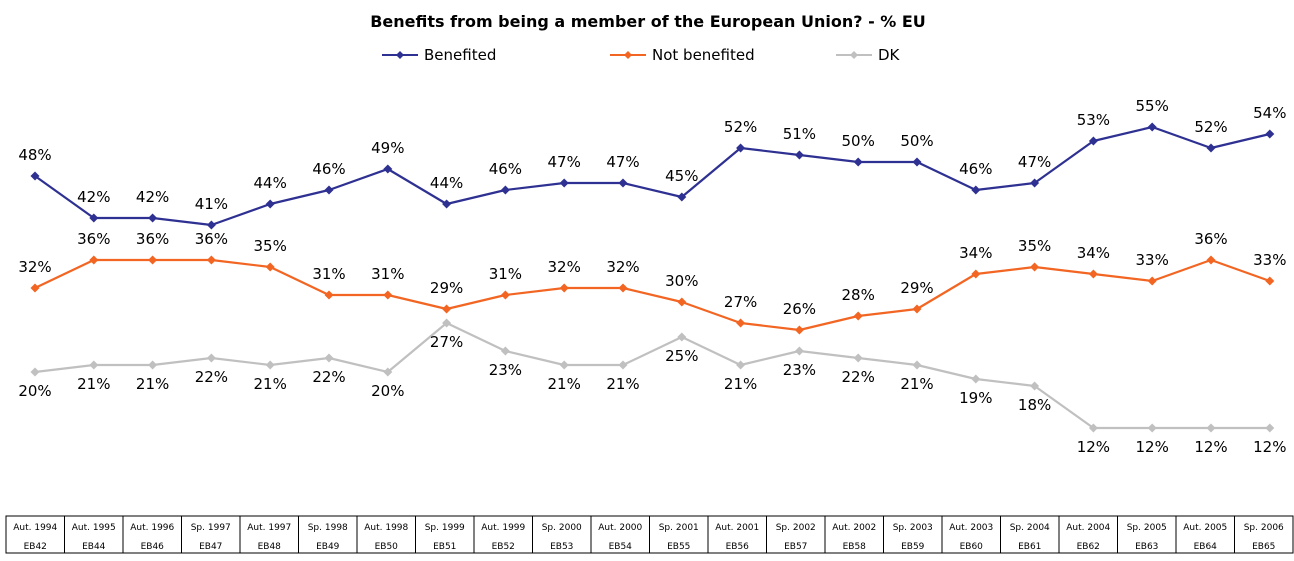 Image resolution: width=1294 pixels, height=561 pixels. What do you see at coordinates (564, 384) in the screenshot?
I see `data-label-2-9: 21%` at bounding box center [564, 384].